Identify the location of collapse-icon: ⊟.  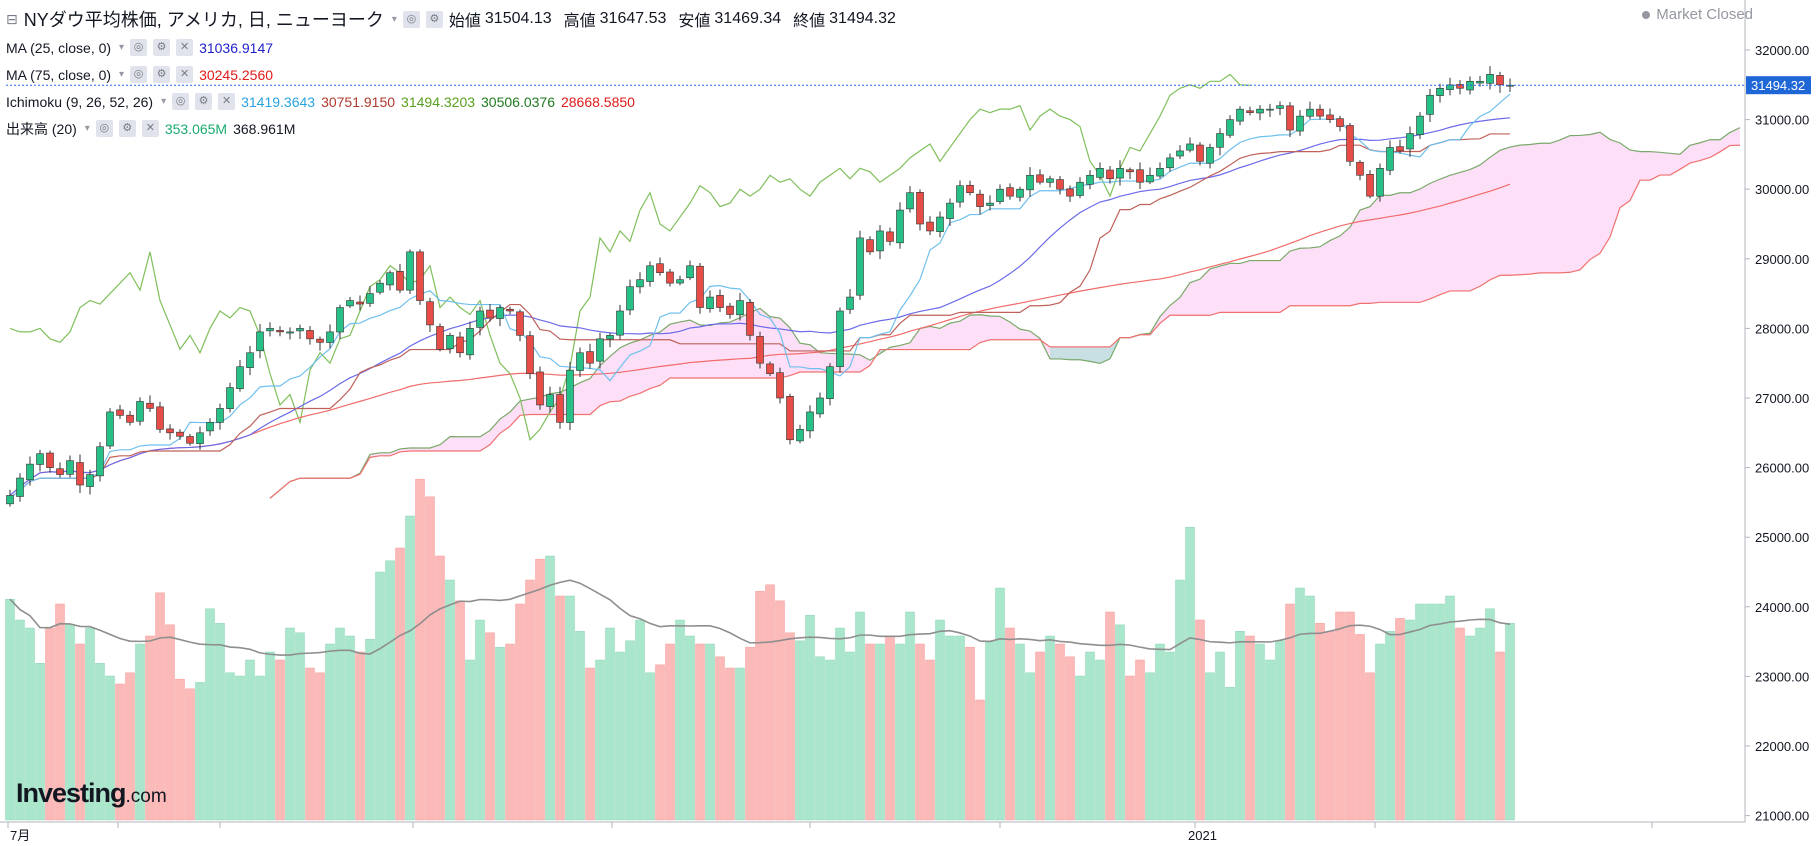
(12, 18).